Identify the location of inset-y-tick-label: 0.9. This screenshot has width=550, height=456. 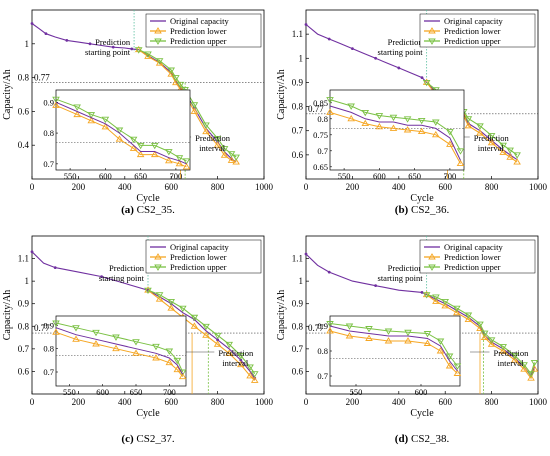
(322, 326).